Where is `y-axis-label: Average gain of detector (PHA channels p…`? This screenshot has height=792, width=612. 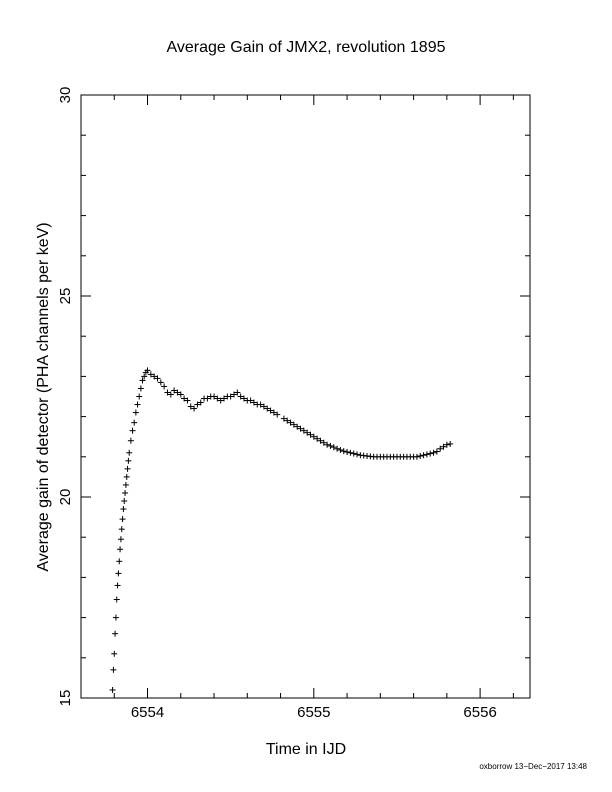 y-axis-label: Average gain of detector (PHA channels p… is located at coordinates (43, 396).